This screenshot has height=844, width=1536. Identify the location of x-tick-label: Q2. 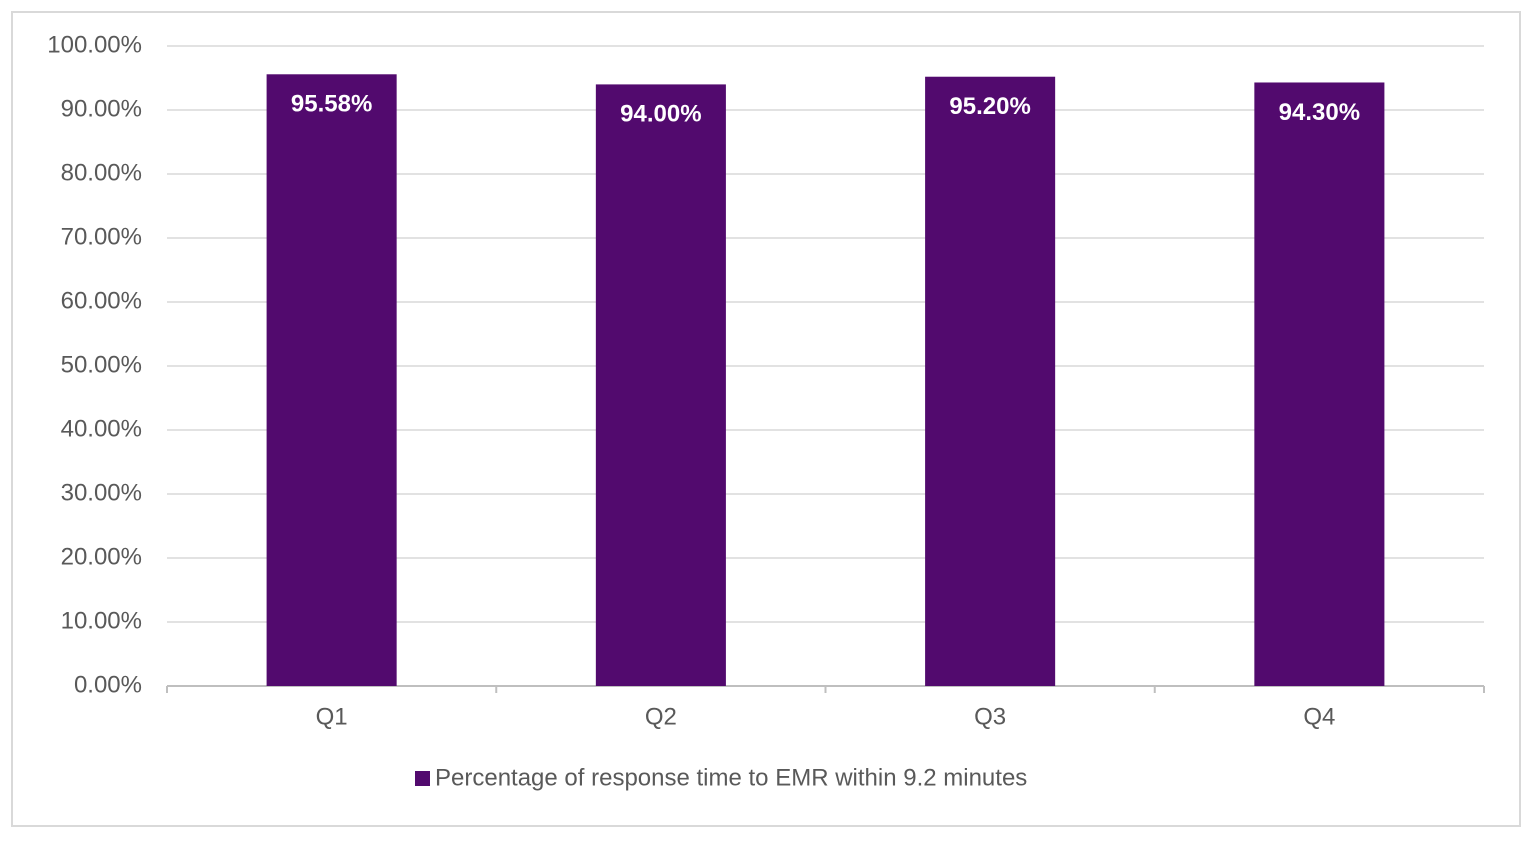
(661, 716).